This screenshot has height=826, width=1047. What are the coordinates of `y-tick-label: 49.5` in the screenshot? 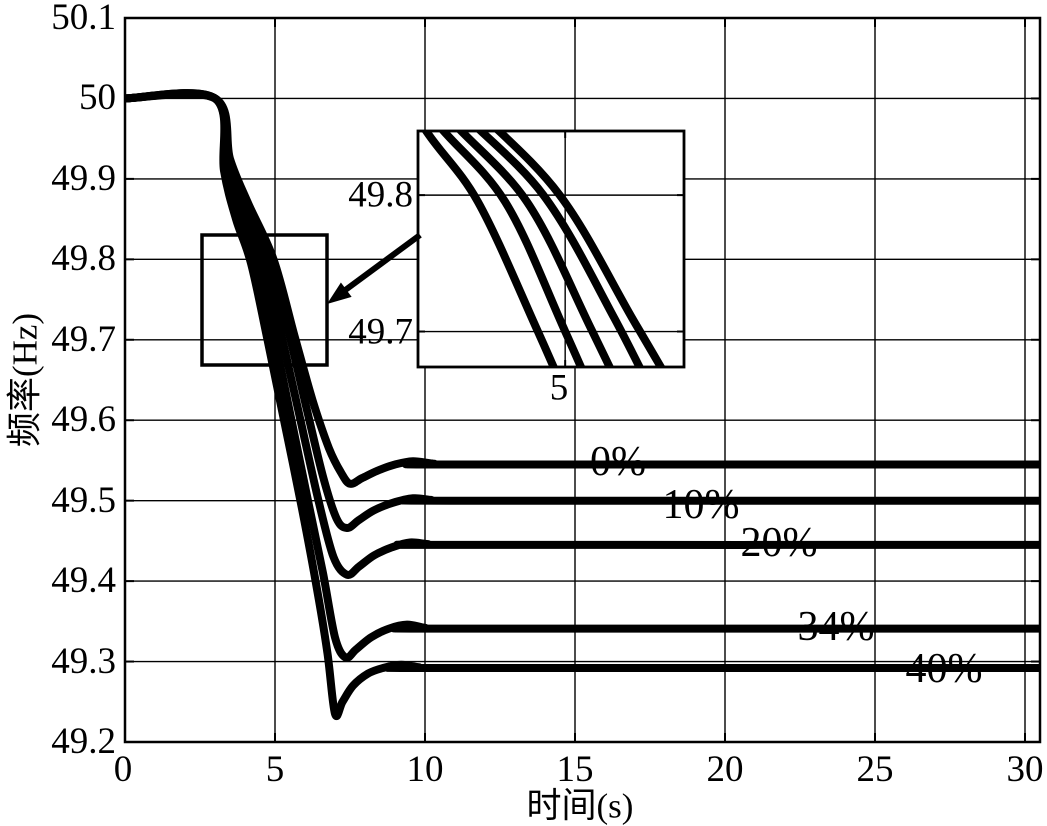 It's located at (83, 500).